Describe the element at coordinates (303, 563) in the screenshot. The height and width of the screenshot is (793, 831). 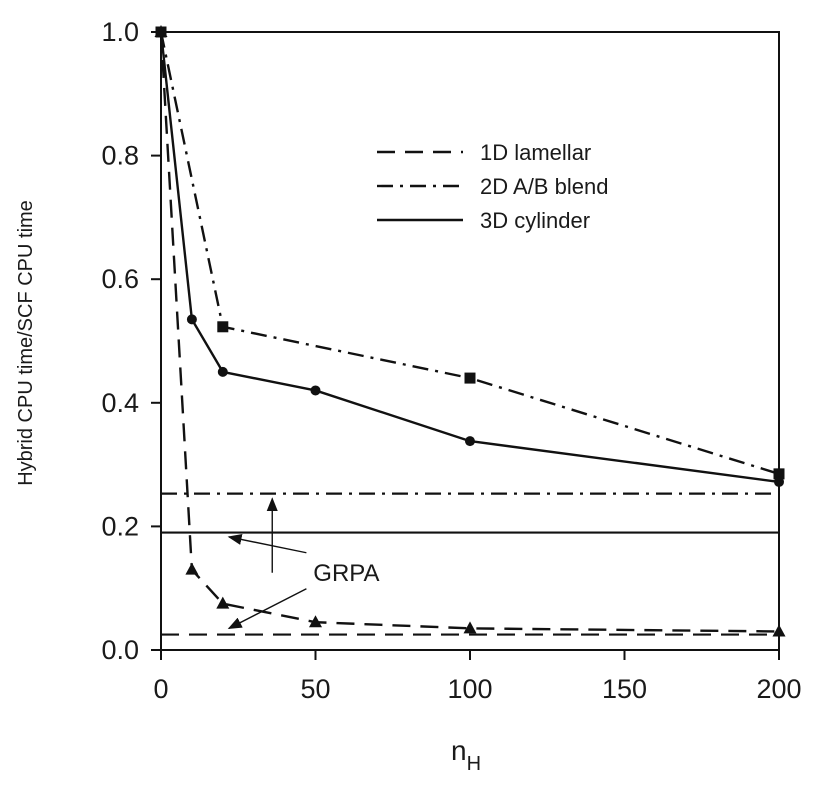
I see `annotation: GRPA` at that location.